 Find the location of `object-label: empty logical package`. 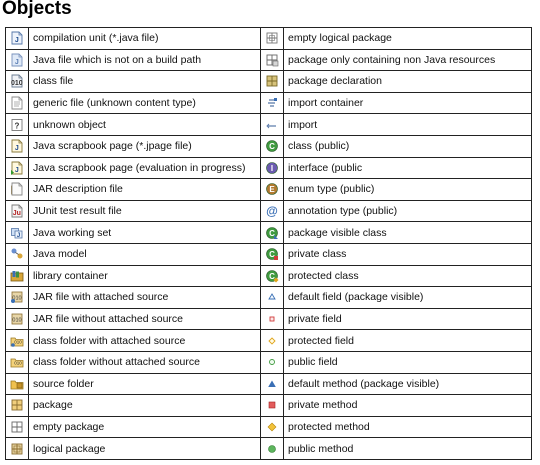

object-label: empty logical package is located at coordinates (407, 38).